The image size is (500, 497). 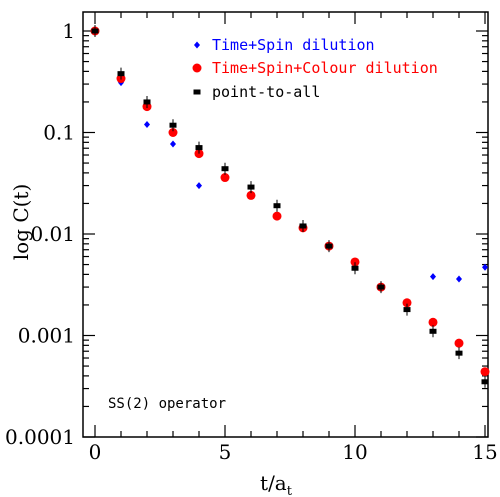 What do you see at coordinates (197, 92) in the screenshot?
I see `legend-marker-square` at bounding box center [197, 92].